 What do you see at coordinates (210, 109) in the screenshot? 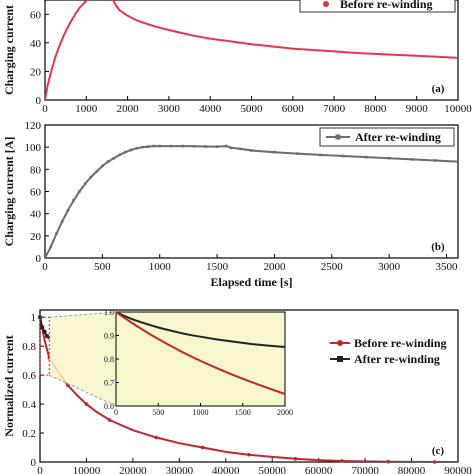
I see `x-tick-label: 4000` at bounding box center [210, 109].